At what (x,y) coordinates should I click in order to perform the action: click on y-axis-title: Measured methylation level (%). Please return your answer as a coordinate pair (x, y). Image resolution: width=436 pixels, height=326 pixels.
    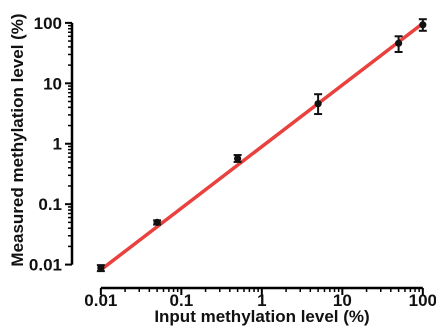
    Looking at the image, I should click on (17, 139).